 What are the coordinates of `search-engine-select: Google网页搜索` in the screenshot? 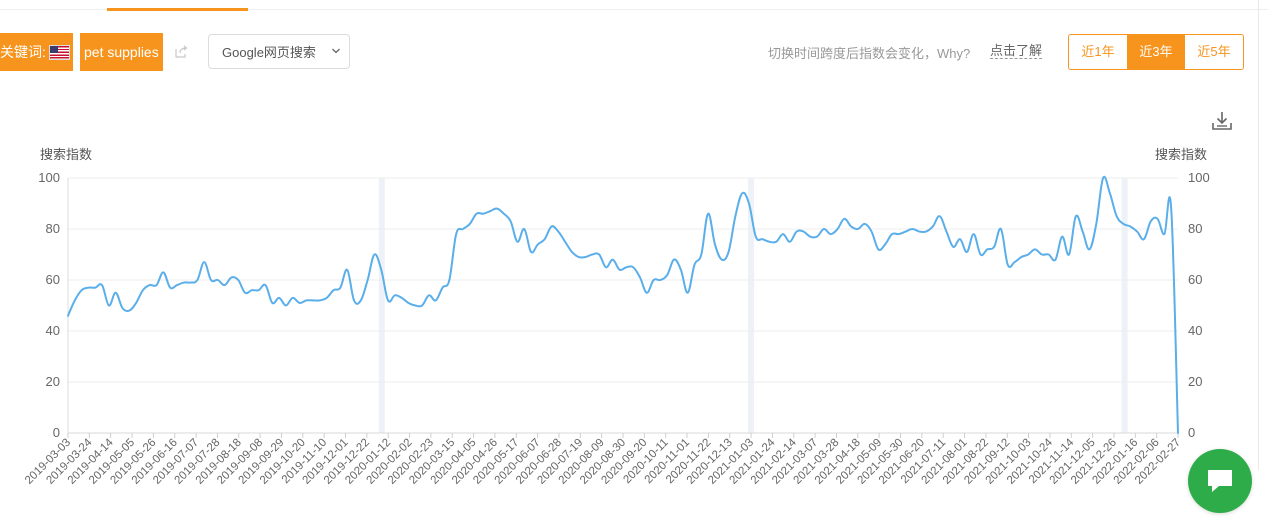 It's located at (279, 51).